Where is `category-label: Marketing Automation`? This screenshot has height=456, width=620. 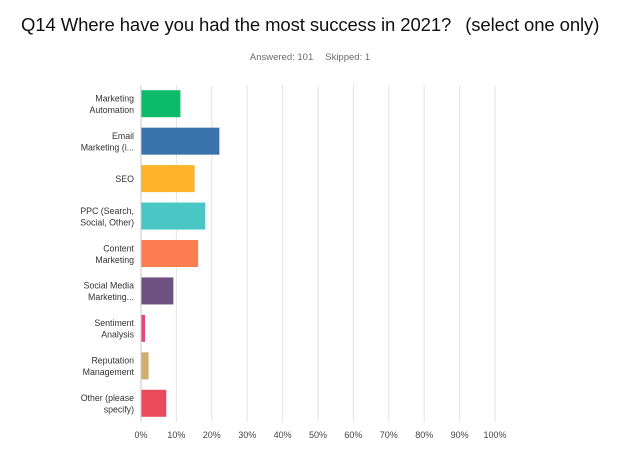 category-label: Marketing Automation is located at coordinates (112, 104).